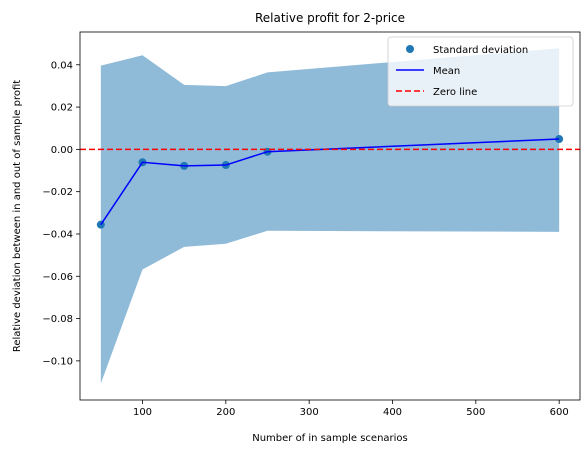 This screenshot has height=455, width=587. What do you see at coordinates (225, 412) in the screenshot?
I see `x-tick-label: 200` at bounding box center [225, 412].